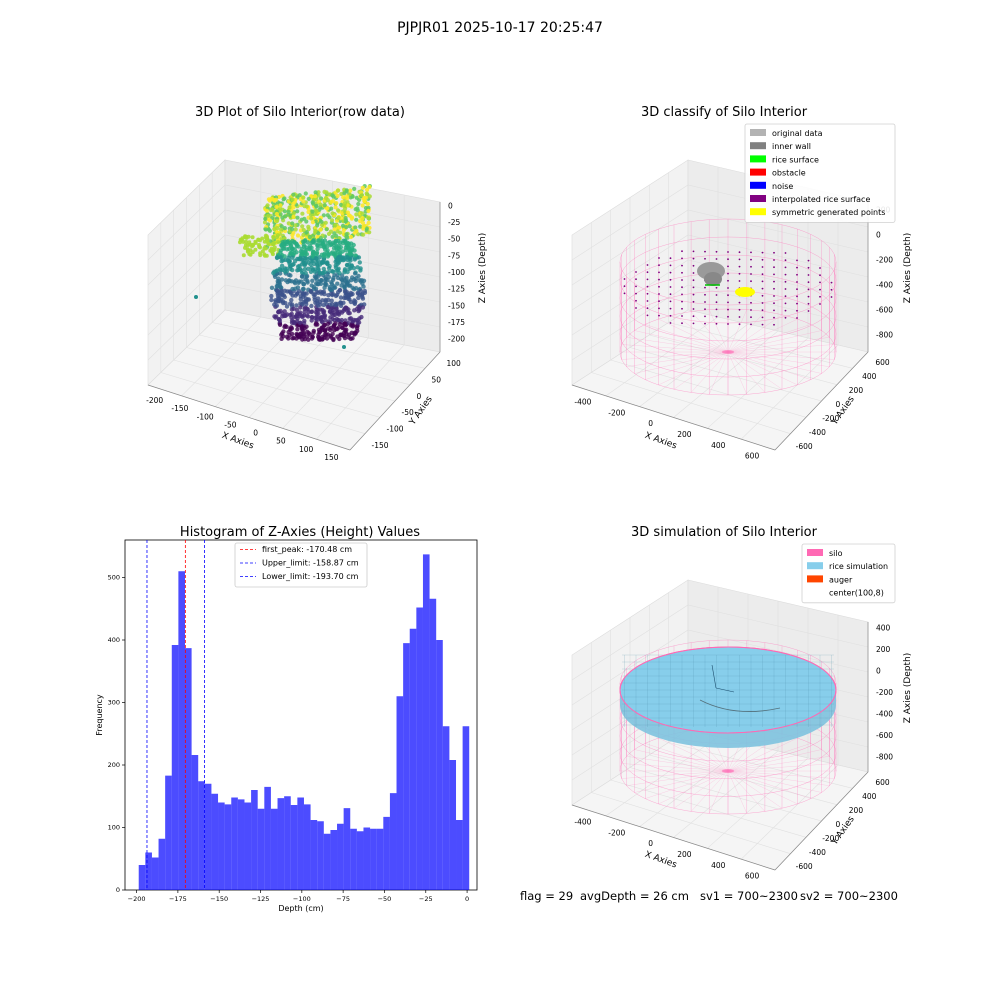  What do you see at coordinates (114, 765) in the screenshot?
I see `histogram-ytick-label: 200` at bounding box center [114, 765].